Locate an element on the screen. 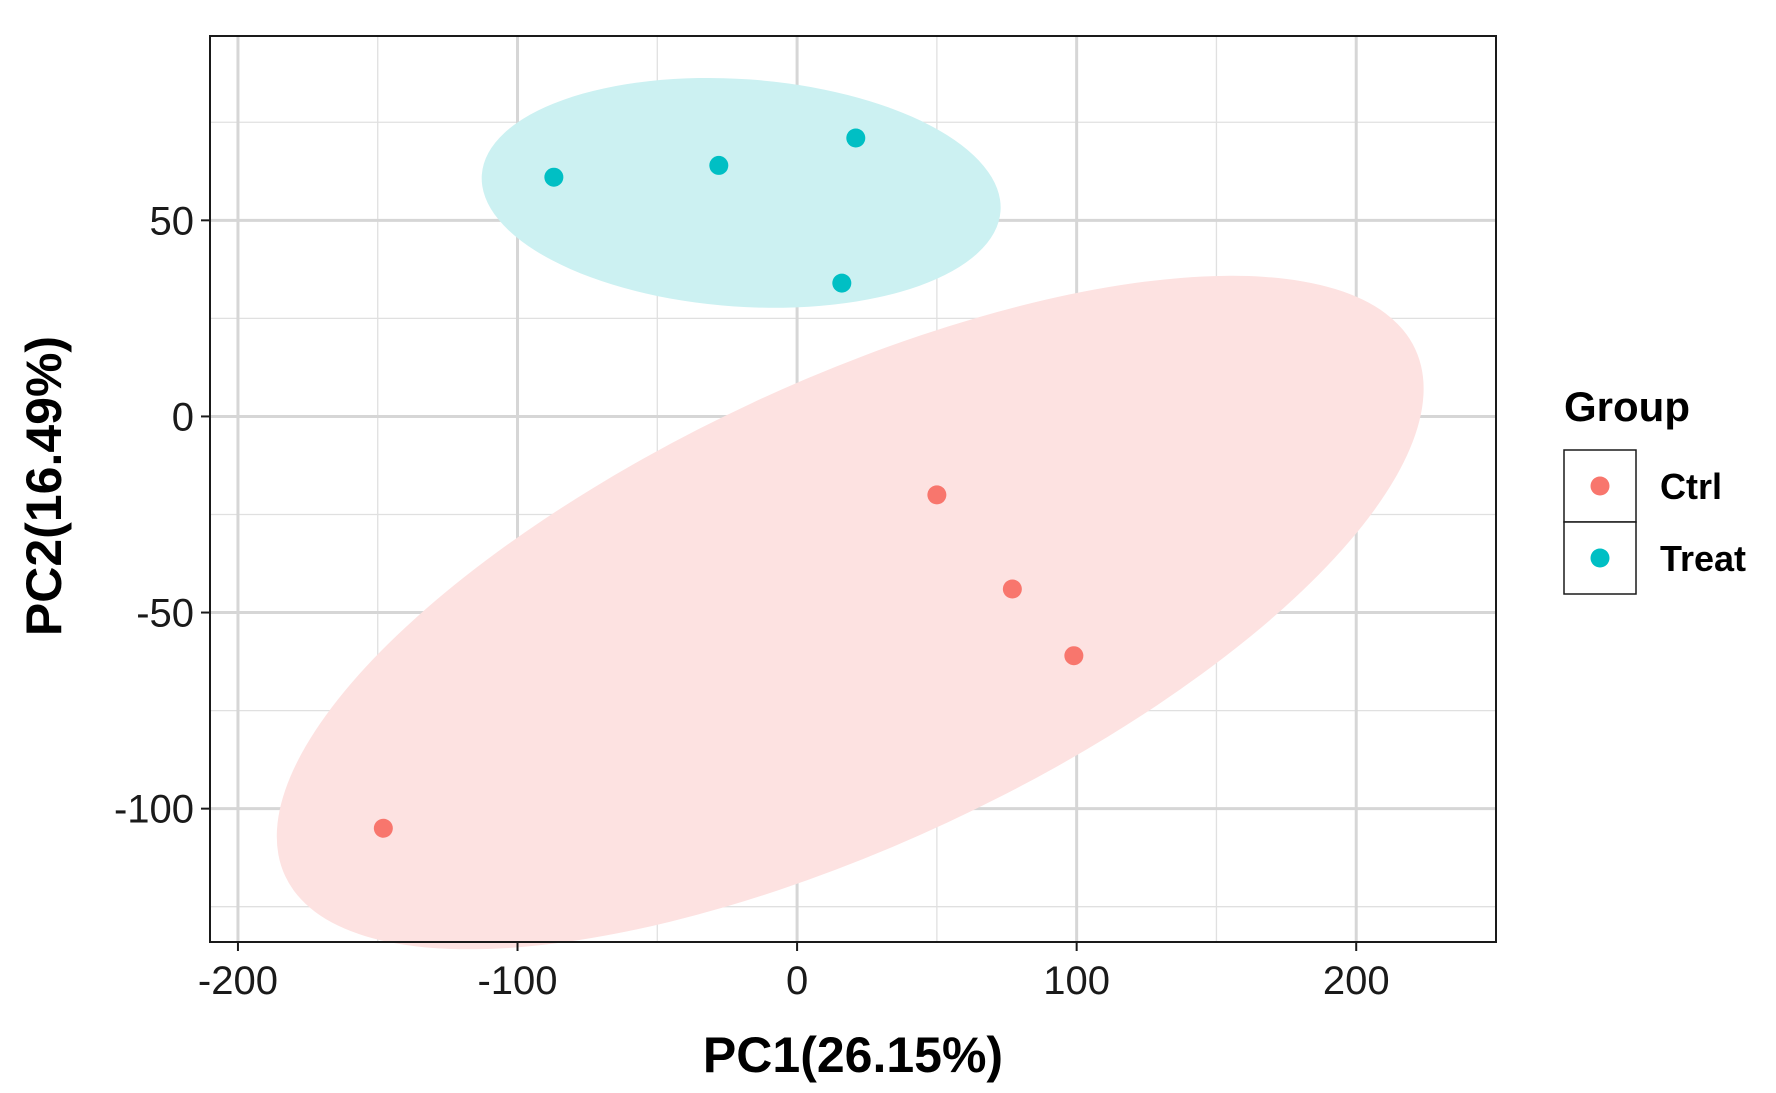 This screenshot has width=1776, height=1093. y-axis-ticks: -100 -50 0 50 is located at coordinates (162, 515).